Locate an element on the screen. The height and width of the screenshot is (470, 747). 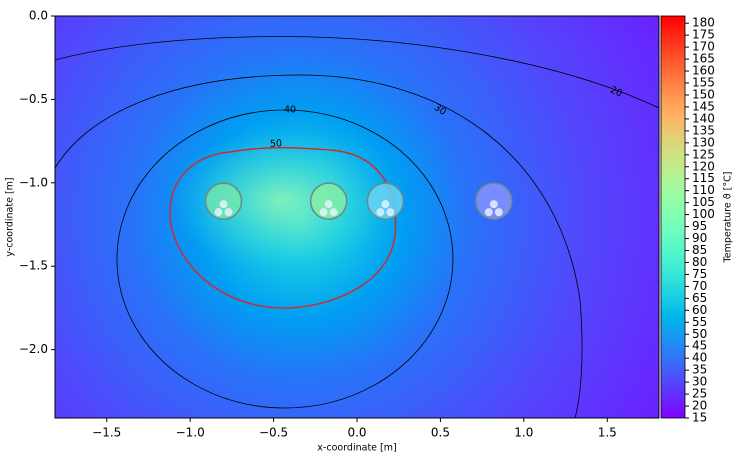
colorbar-tick-label: 80 is located at coordinates (699, 262).